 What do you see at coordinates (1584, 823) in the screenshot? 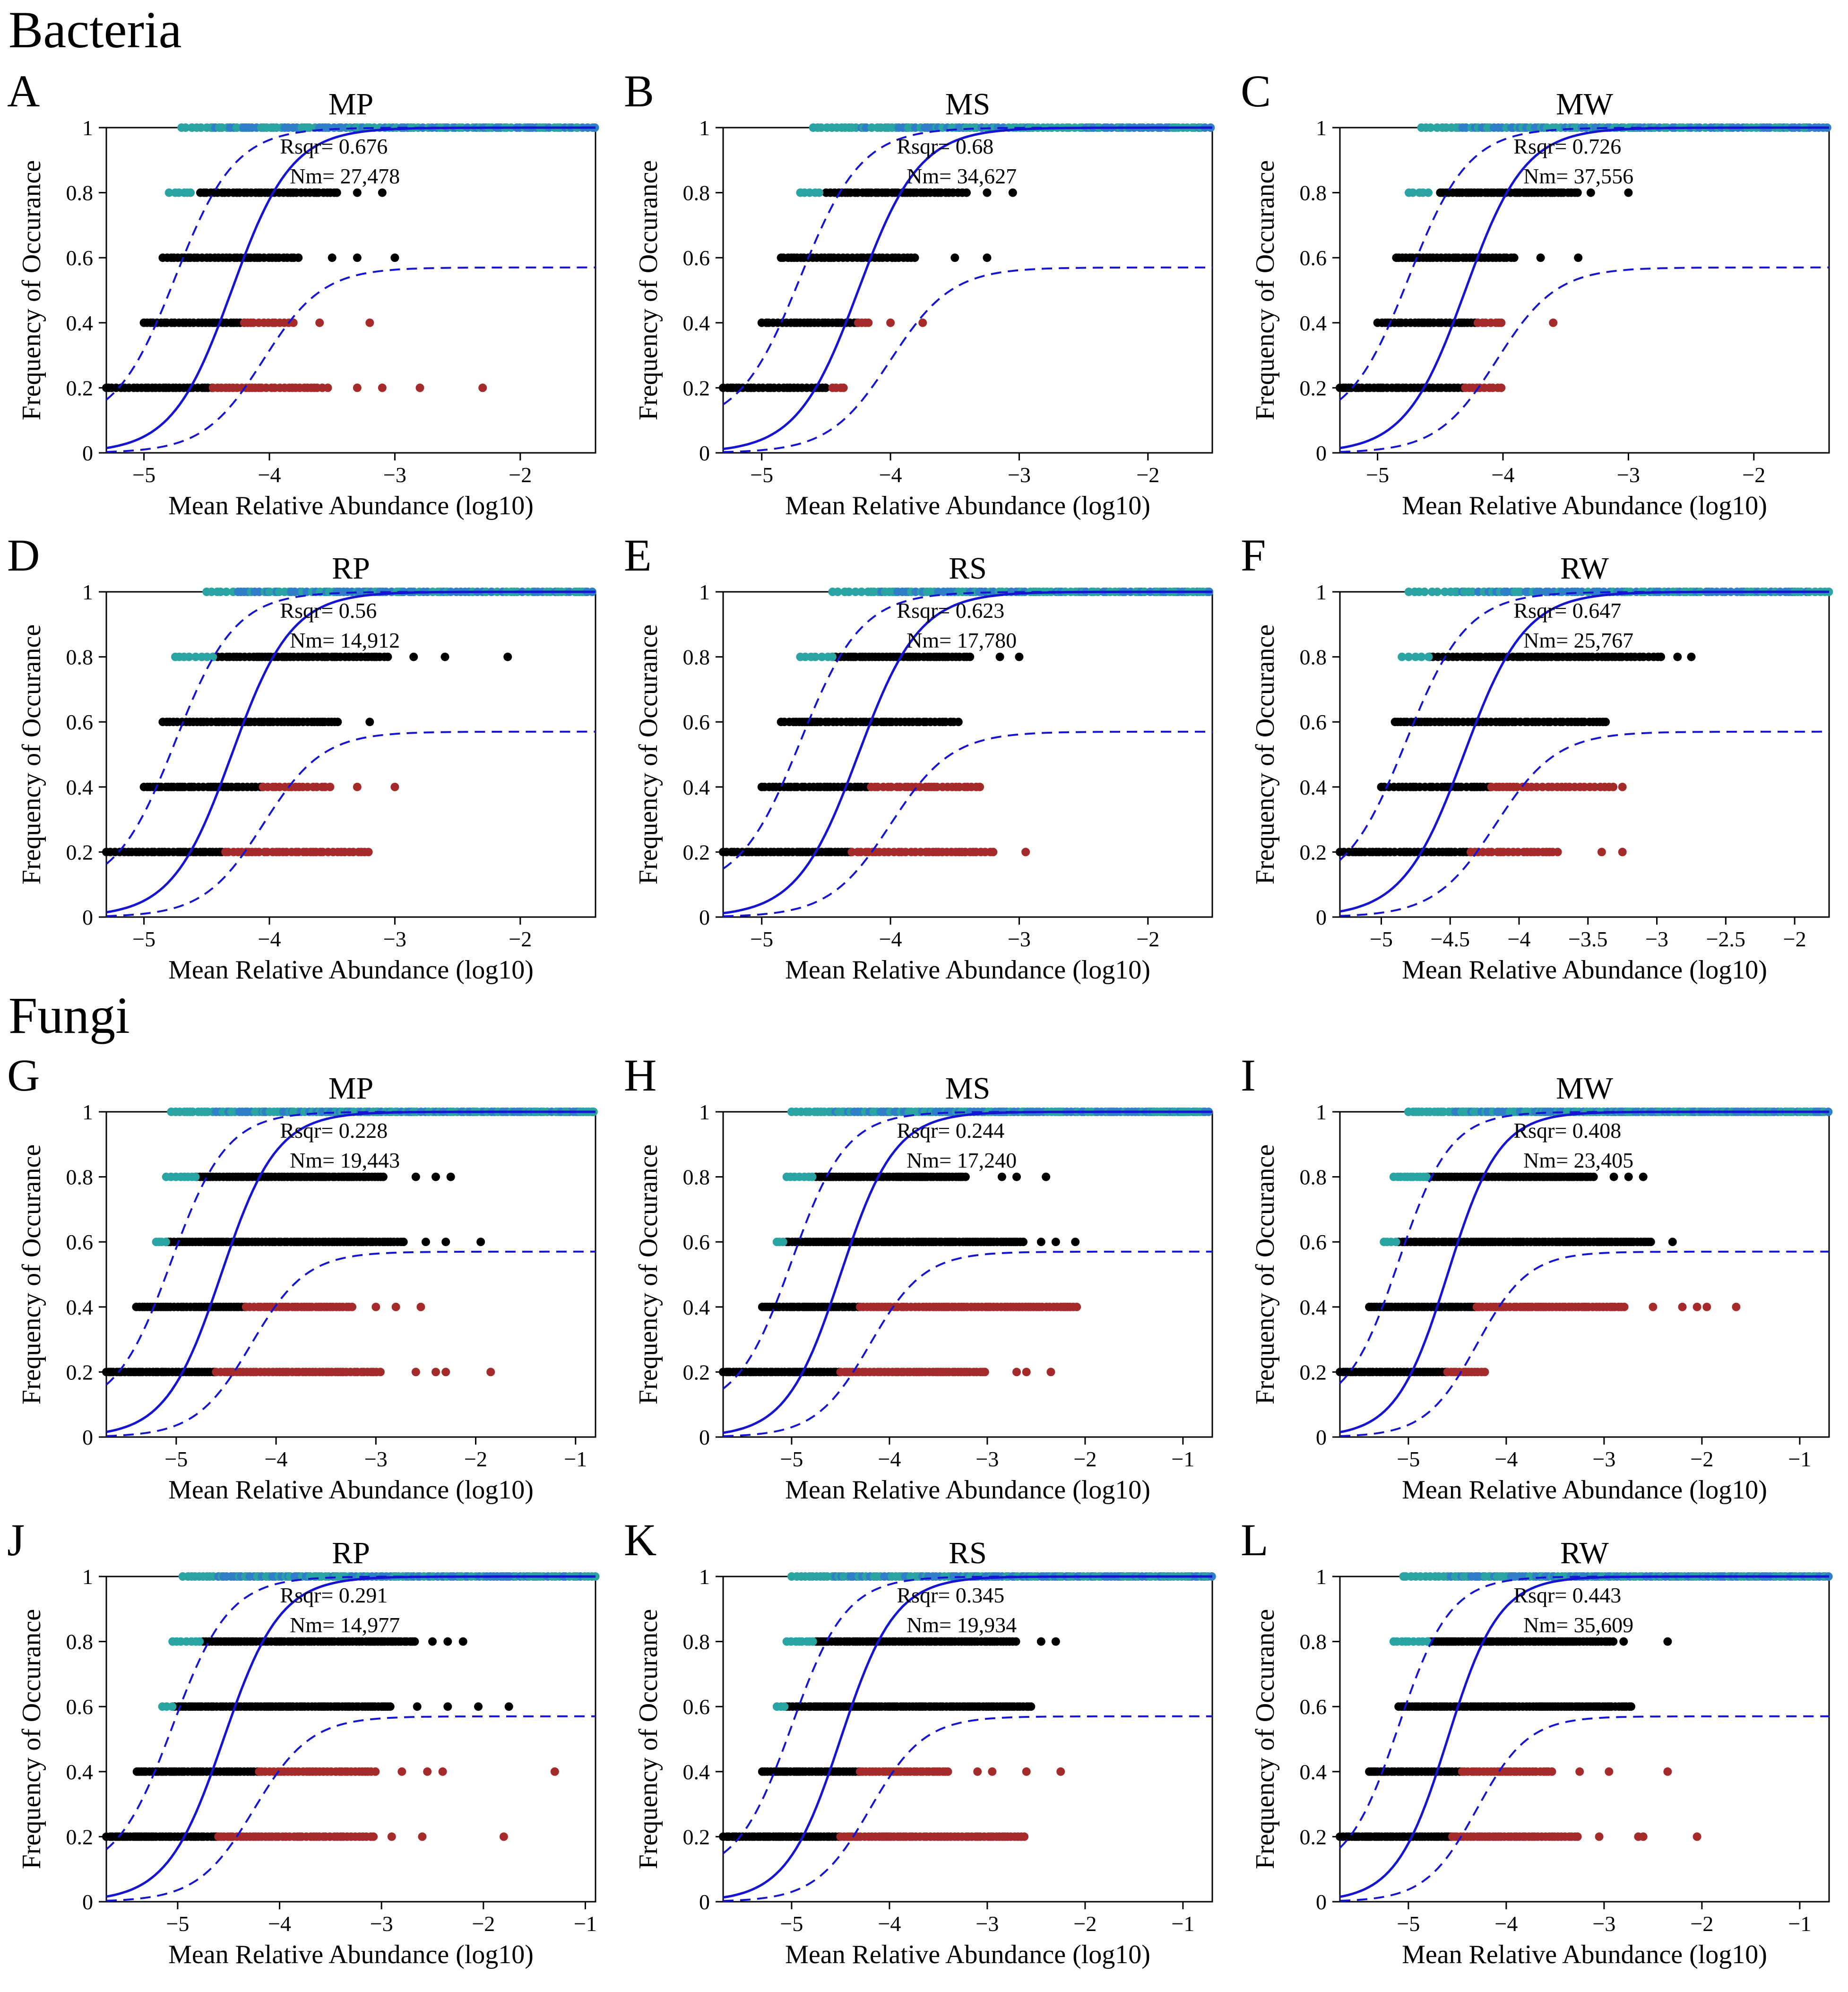
I see `lower-ci-line` at bounding box center [1584, 823].